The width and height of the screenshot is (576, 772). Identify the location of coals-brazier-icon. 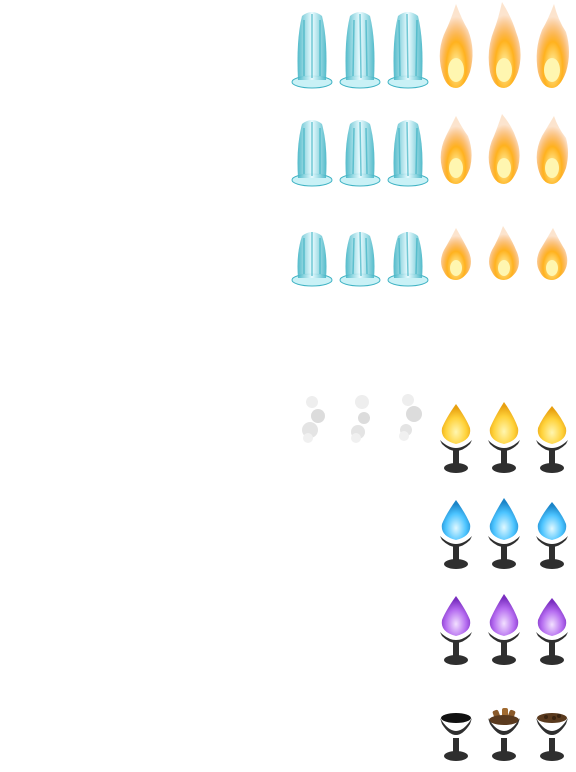
(552, 720).